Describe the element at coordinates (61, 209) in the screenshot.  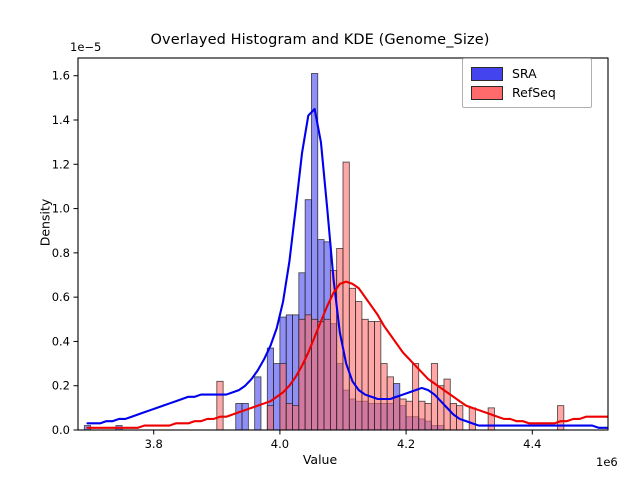
I see `y-tick-label: 1.0` at that location.